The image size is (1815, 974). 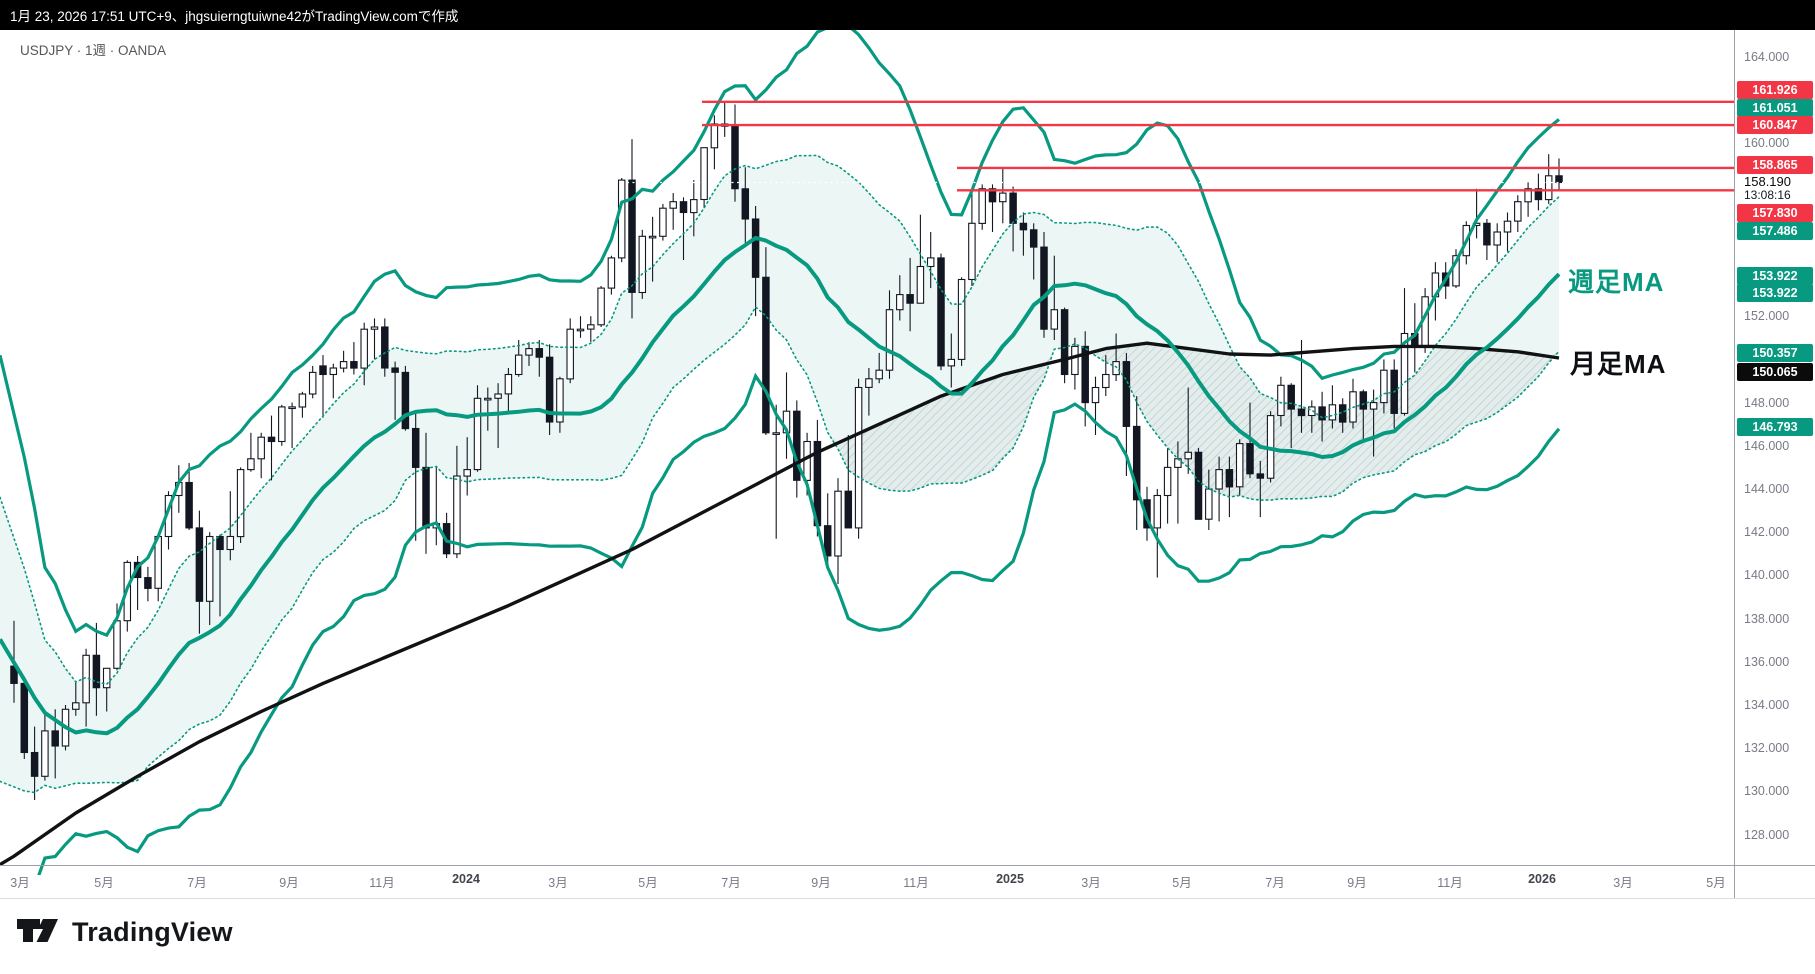 I want to click on price-line-badge: 161.926, so click(x=1775, y=90).